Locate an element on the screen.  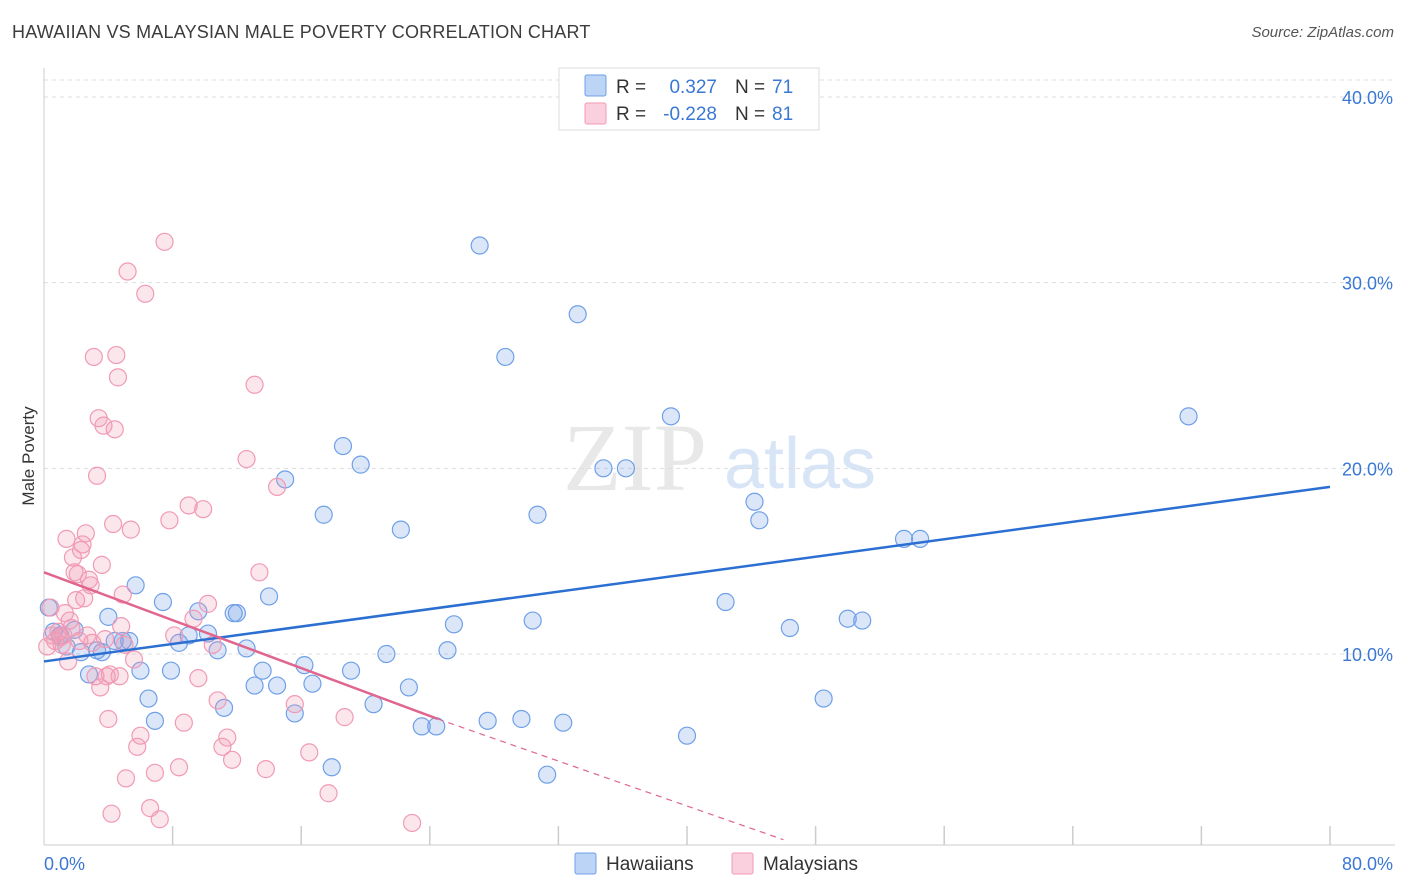
bottom-legend-swatch-malaysians is located at coordinates (742, 863).